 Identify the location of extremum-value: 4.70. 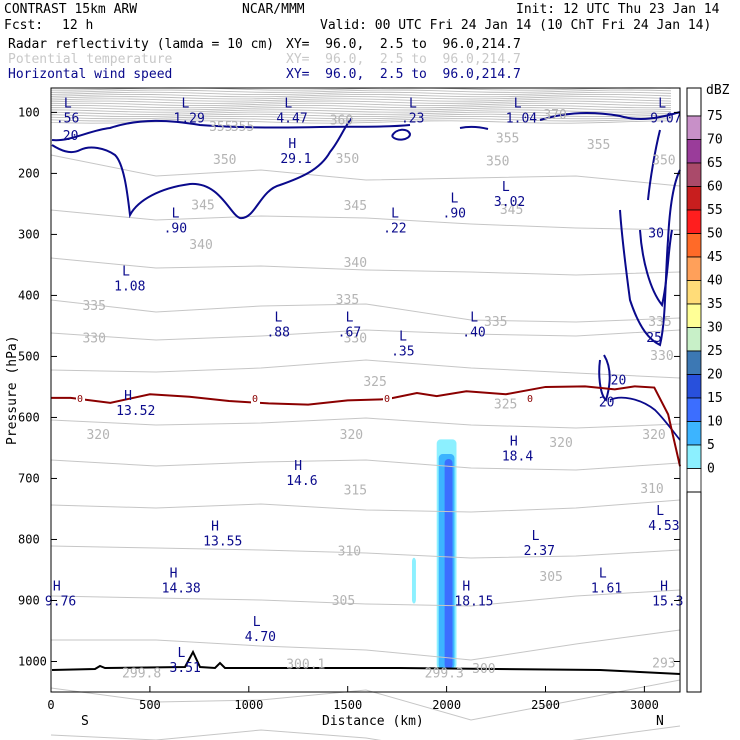
(260, 637).